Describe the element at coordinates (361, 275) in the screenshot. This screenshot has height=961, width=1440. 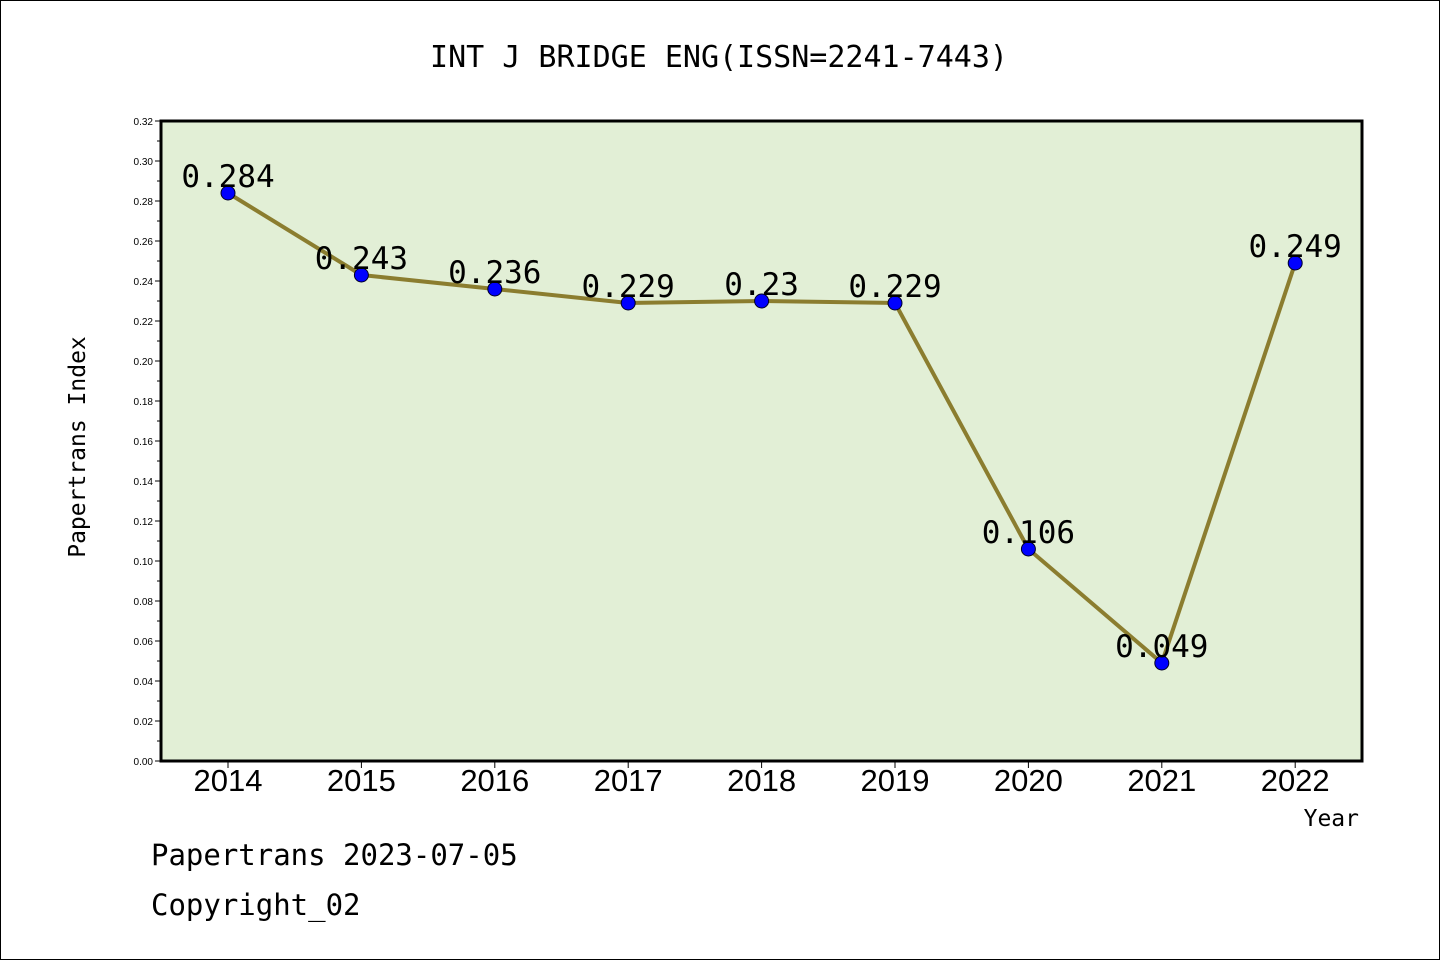
I see `data-point-2015` at that location.